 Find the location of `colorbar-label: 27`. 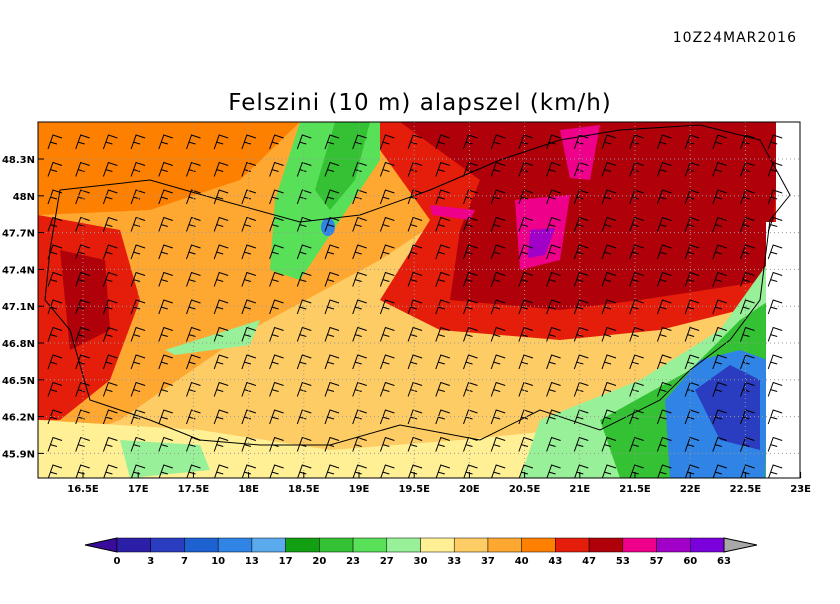

colorbar-label: 27 is located at coordinates (387, 561).